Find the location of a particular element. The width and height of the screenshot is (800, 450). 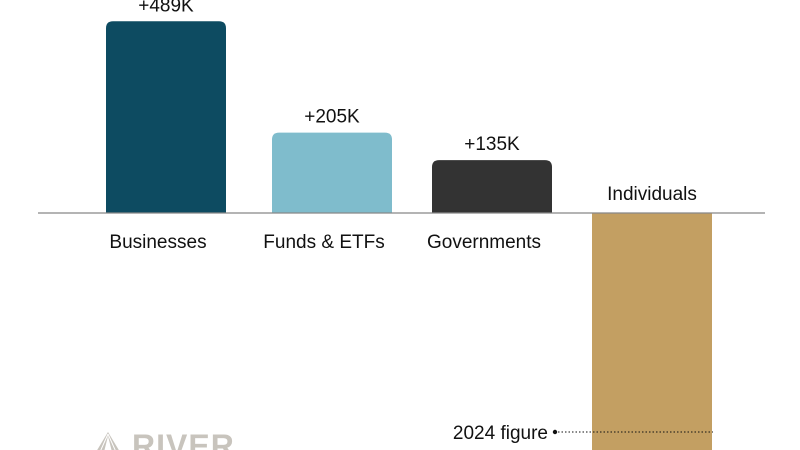

bar-individuals is located at coordinates (652, 331).